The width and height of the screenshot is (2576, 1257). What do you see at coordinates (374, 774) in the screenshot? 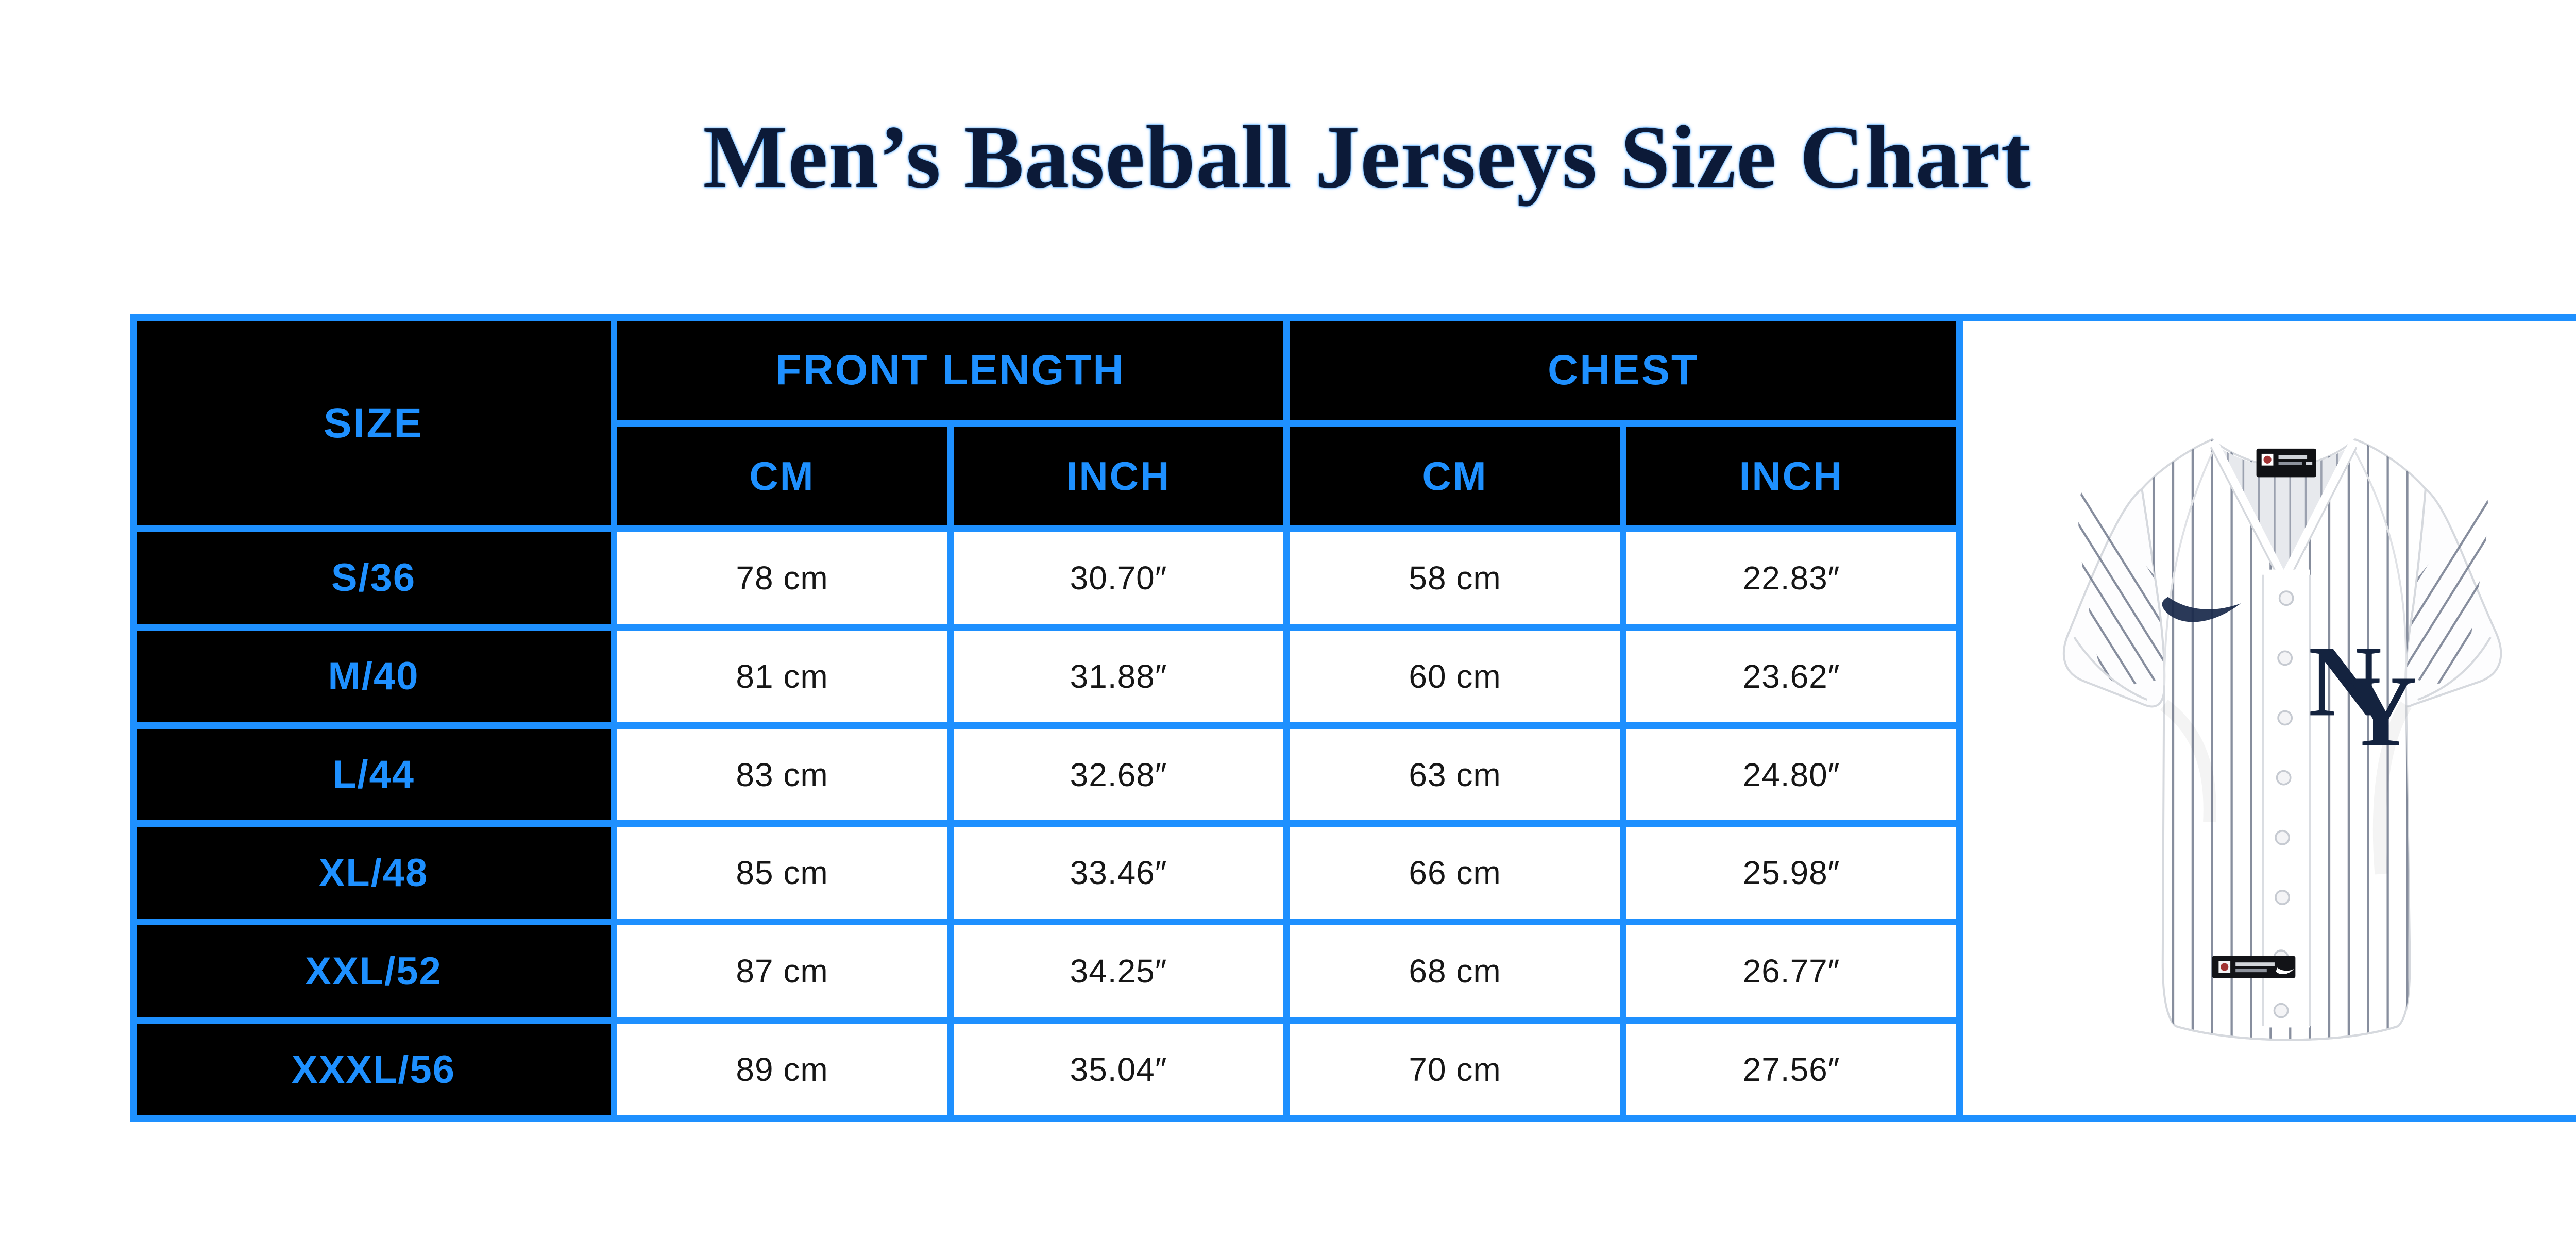
I see `size-cell: L/44` at bounding box center [374, 774].